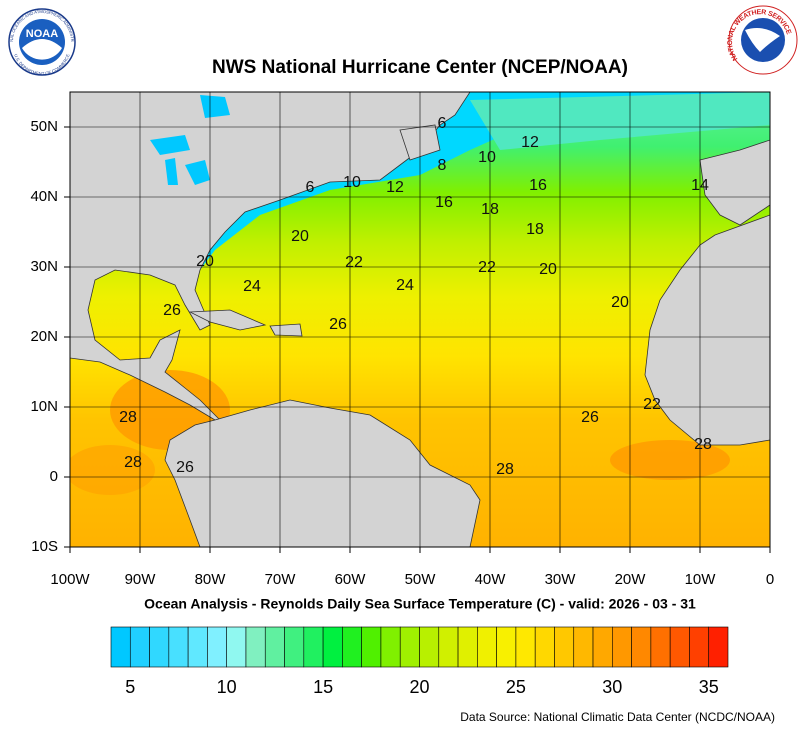 Image resolution: width=800 pixels, height=737 pixels. Describe the element at coordinates (227, 320) in the screenshot. I see `cuba` at that location.